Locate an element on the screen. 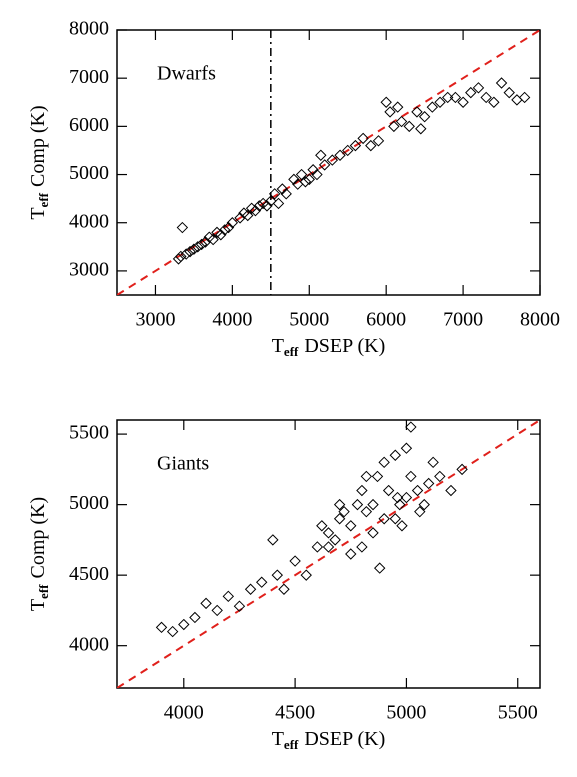 The image size is (577, 777). x-axis-title-symbol: T is located at coordinates (278, 739).